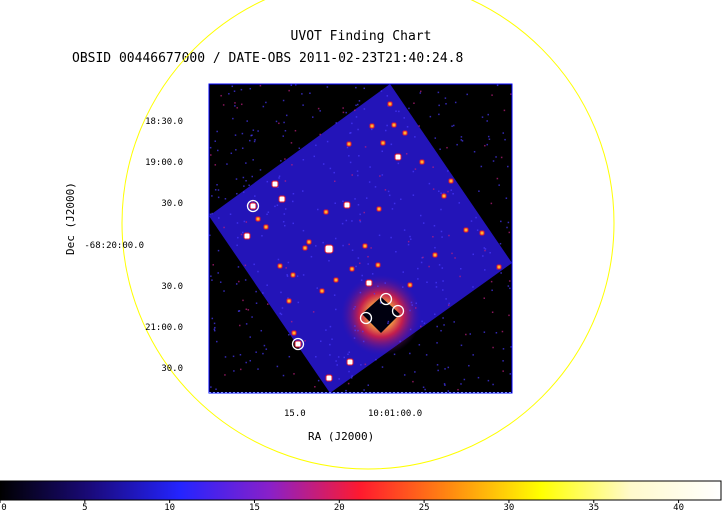  I want to click on colorbar-tick-label: 25, so click(424, 508).